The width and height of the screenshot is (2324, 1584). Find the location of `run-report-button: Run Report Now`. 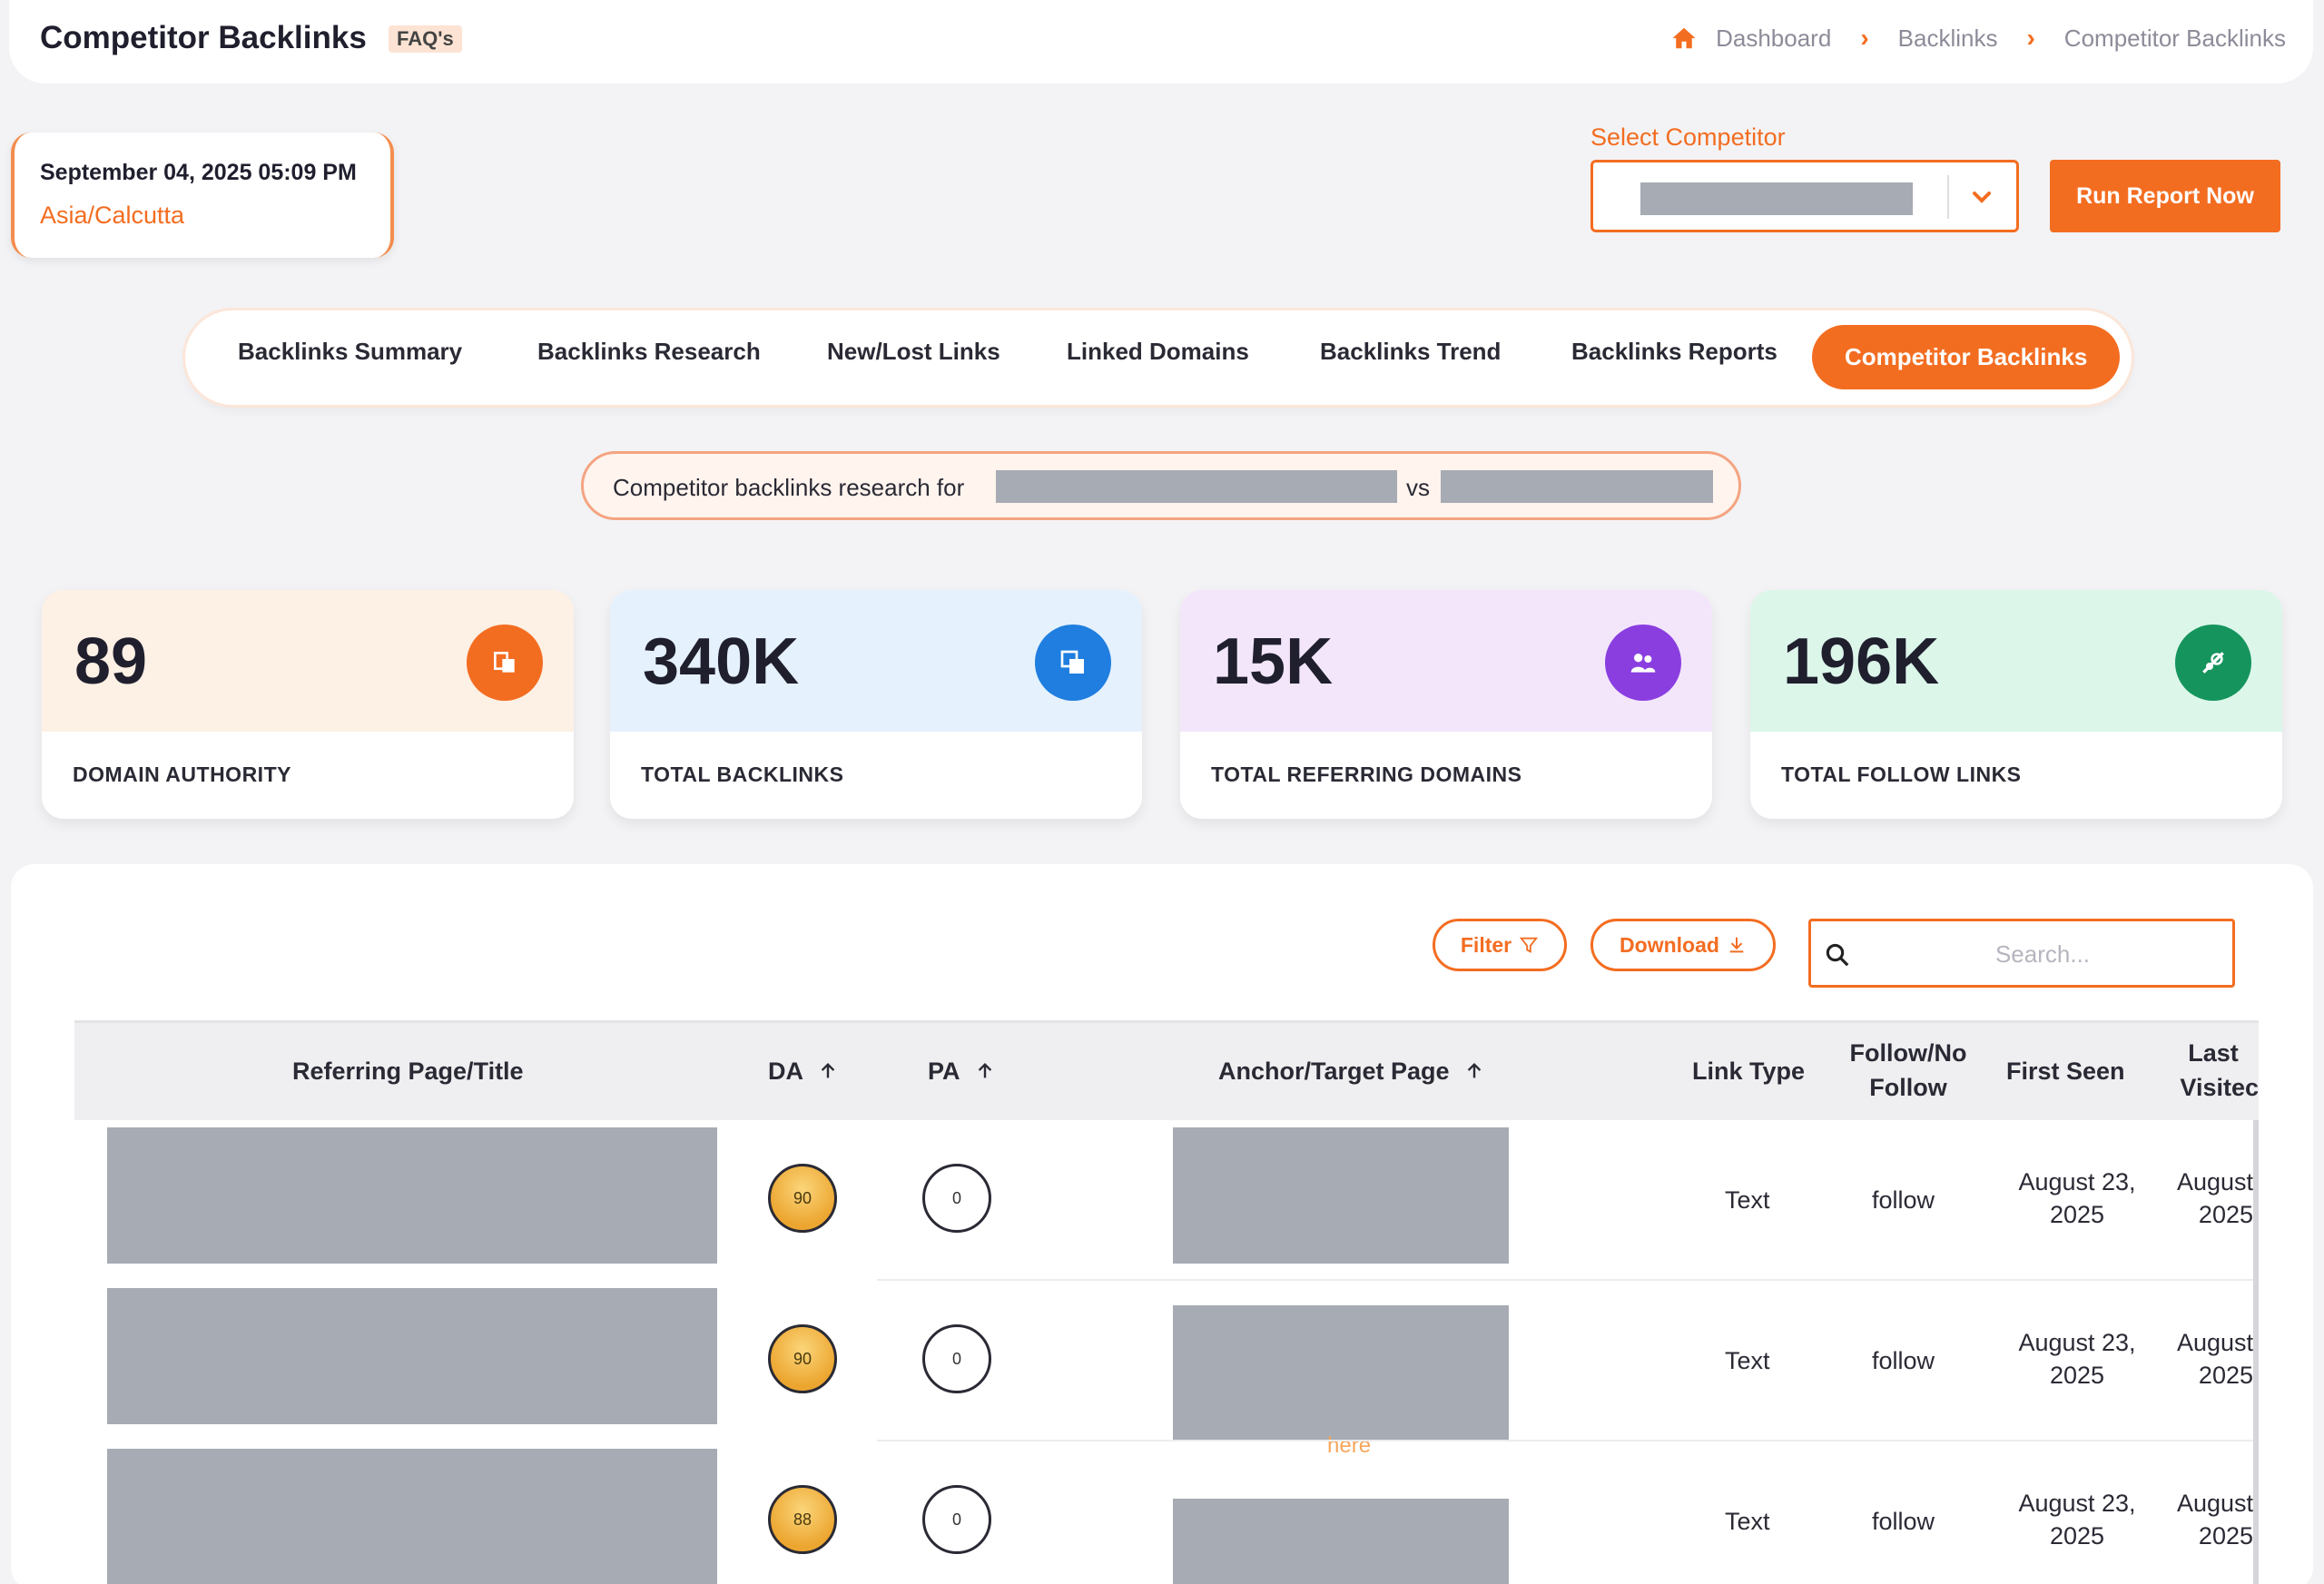

run-report-button: Run Report Now is located at coordinates (2165, 196).